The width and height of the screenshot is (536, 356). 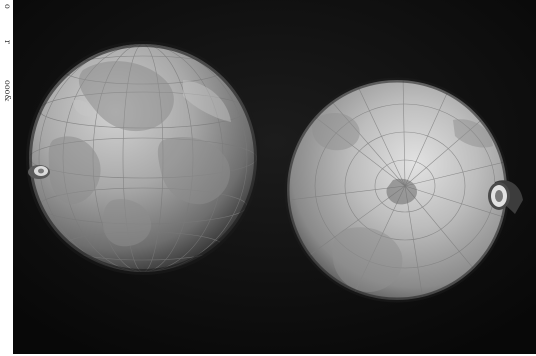 What do you see at coordinates (39, 172) in the screenshot?
I see `left-globe-mount` at bounding box center [39, 172].